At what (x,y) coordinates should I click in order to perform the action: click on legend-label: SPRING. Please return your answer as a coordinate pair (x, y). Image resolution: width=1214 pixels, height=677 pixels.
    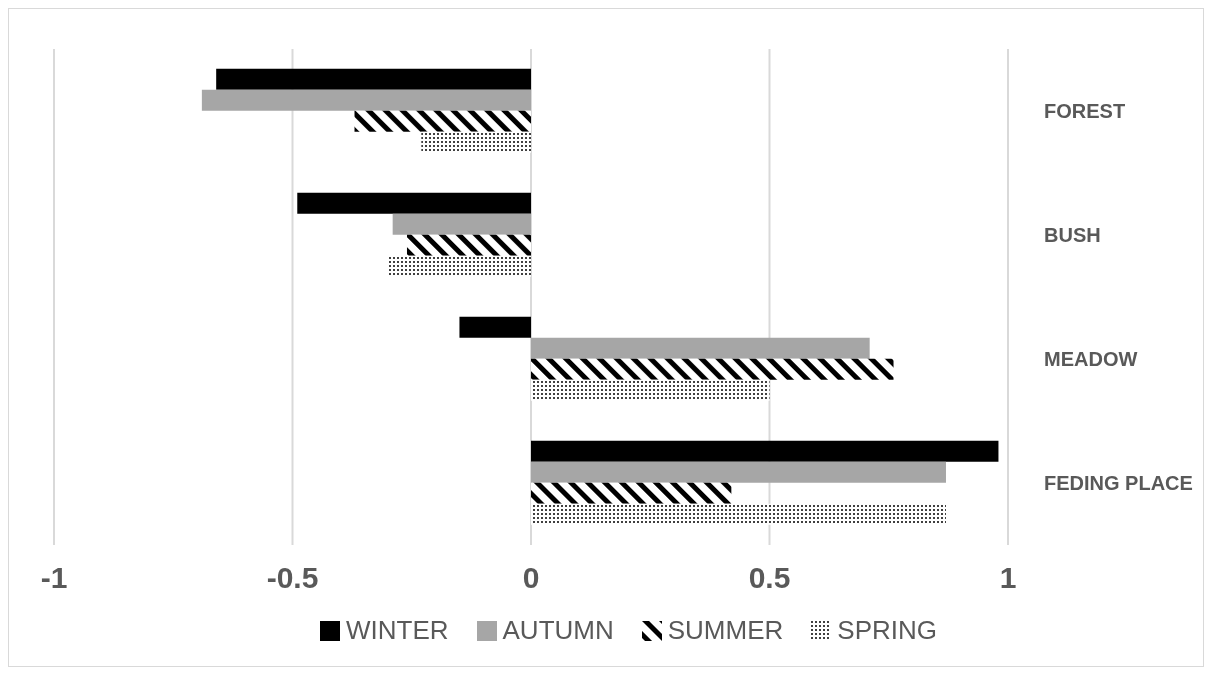
    Looking at the image, I should click on (886, 630).